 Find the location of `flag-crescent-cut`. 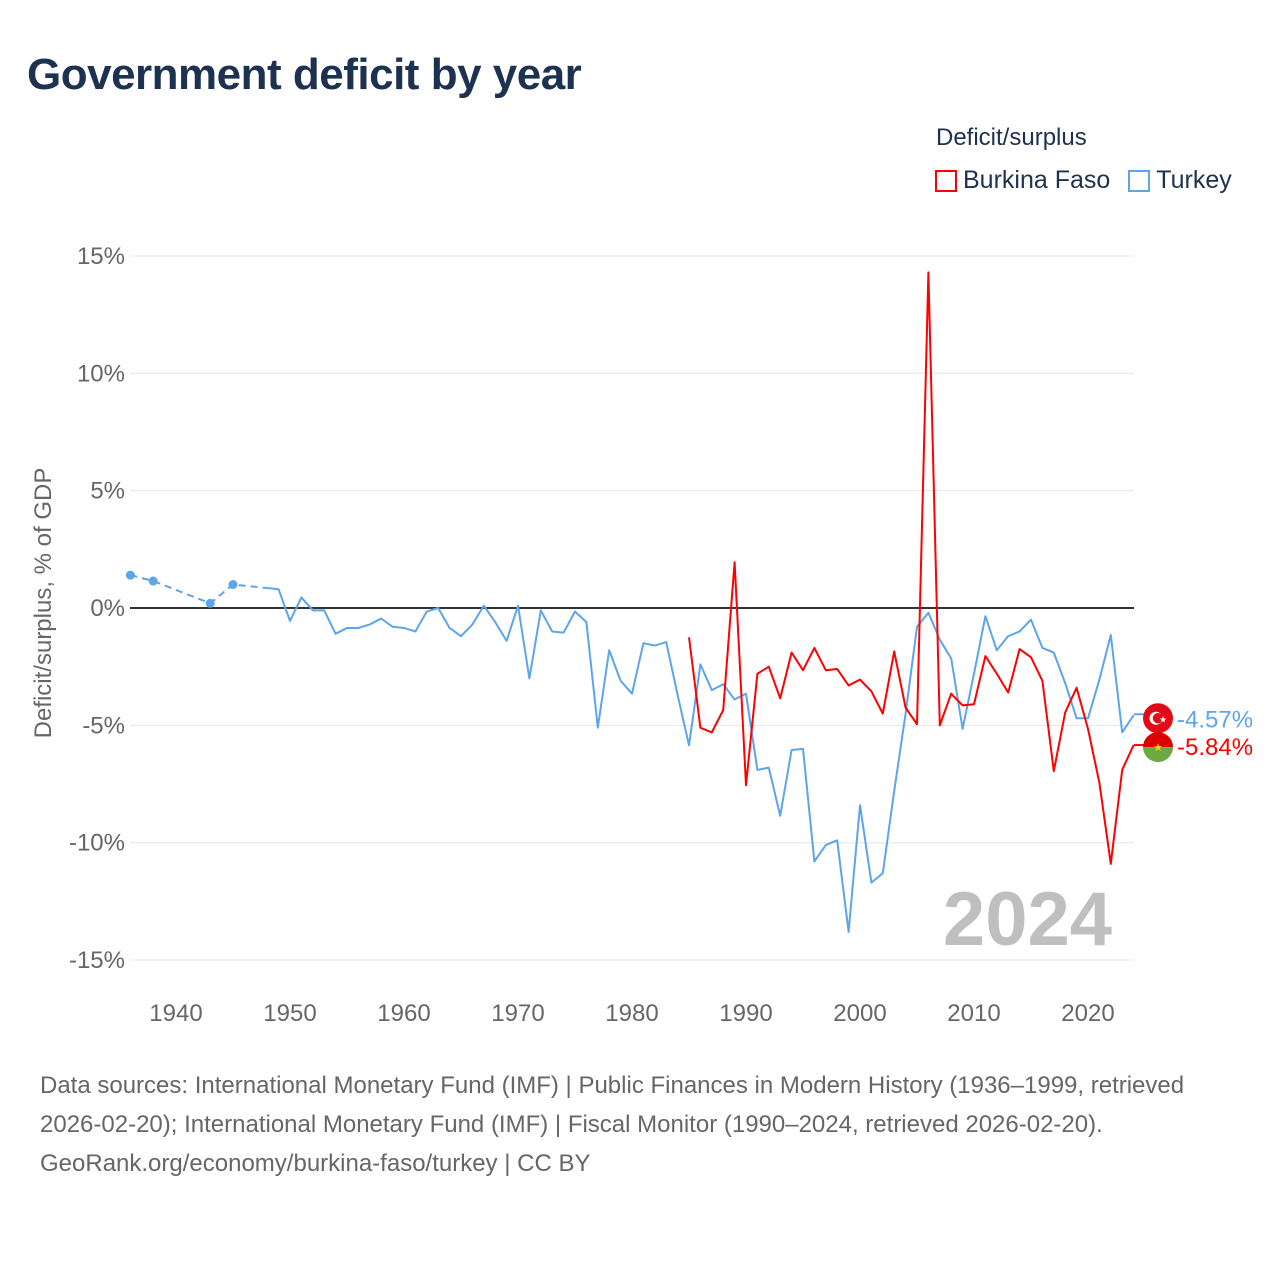

flag-crescent-cut is located at coordinates (1158, 718).